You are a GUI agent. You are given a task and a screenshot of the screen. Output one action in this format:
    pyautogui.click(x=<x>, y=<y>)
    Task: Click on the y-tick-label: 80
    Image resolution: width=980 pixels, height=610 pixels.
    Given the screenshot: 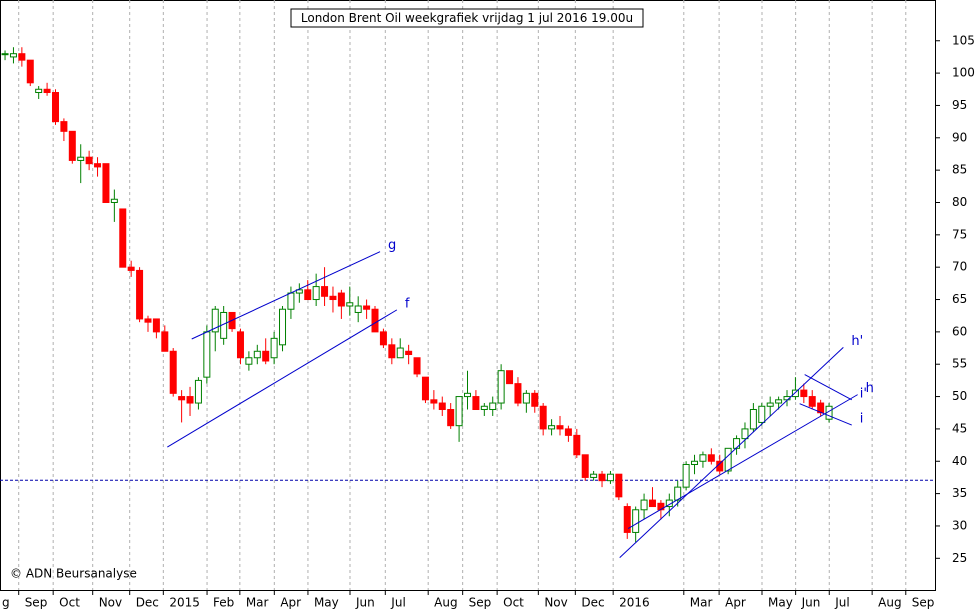 What is the action you would take?
    pyautogui.click(x=959, y=202)
    